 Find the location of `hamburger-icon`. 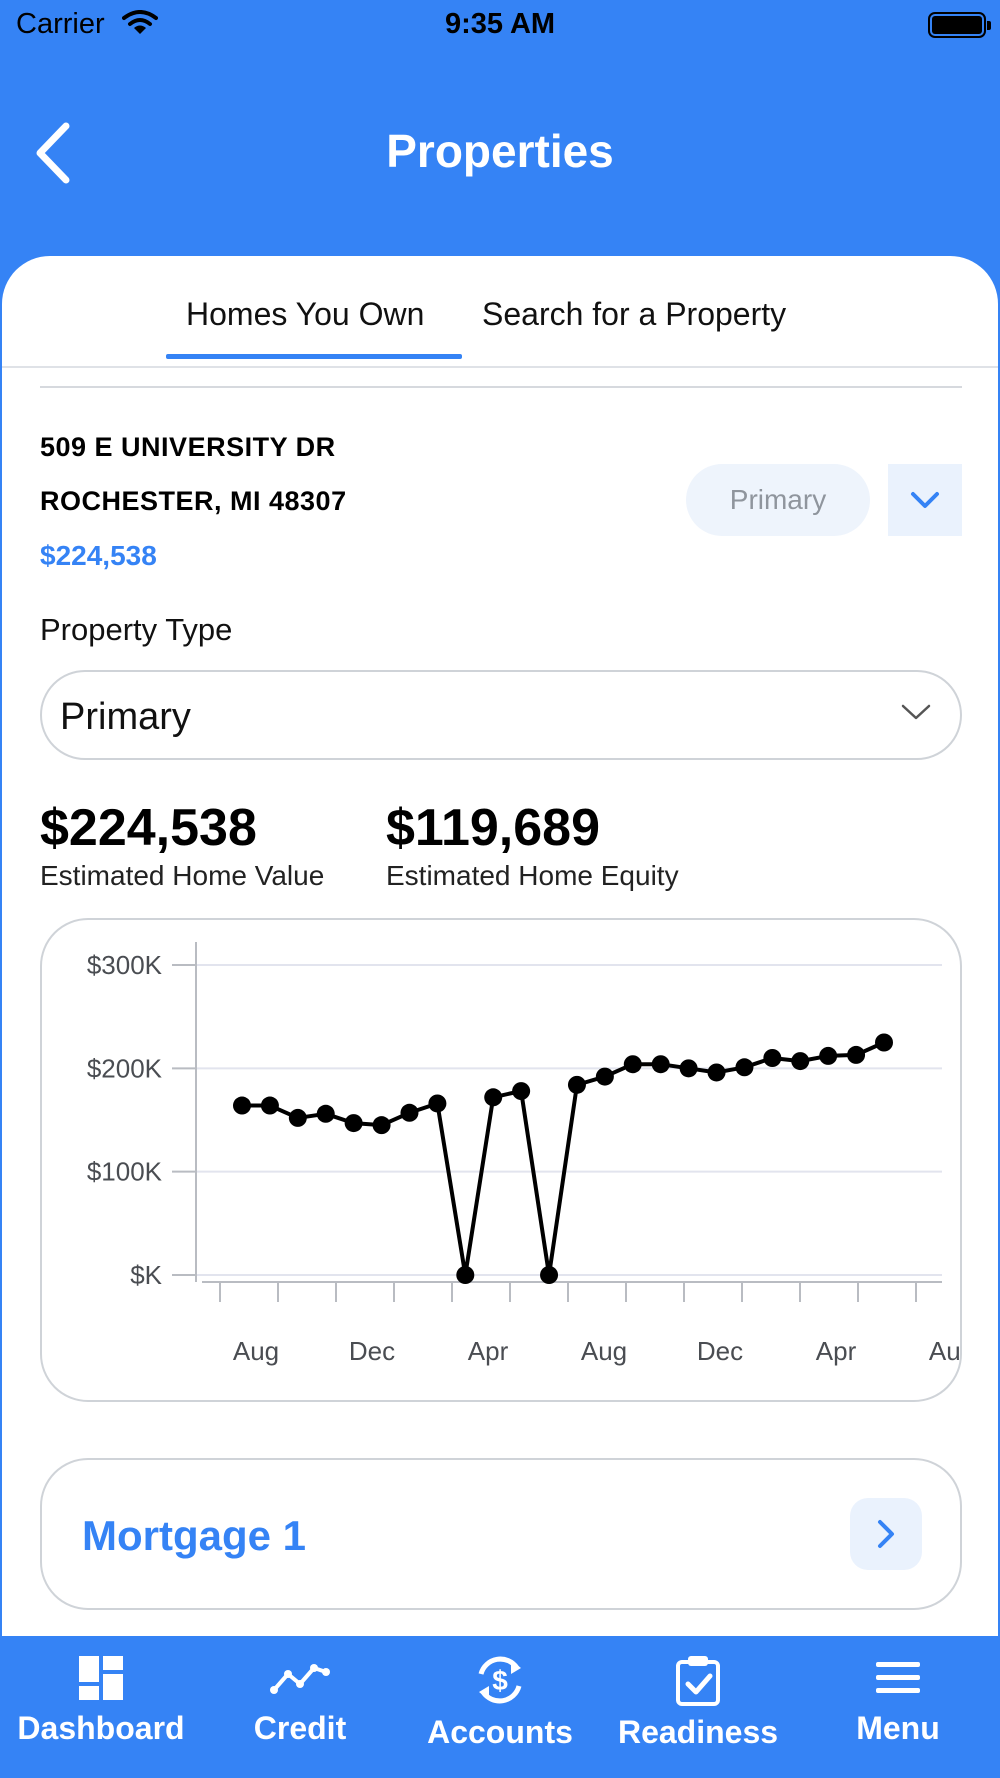

hamburger-icon is located at coordinates (898, 1677).